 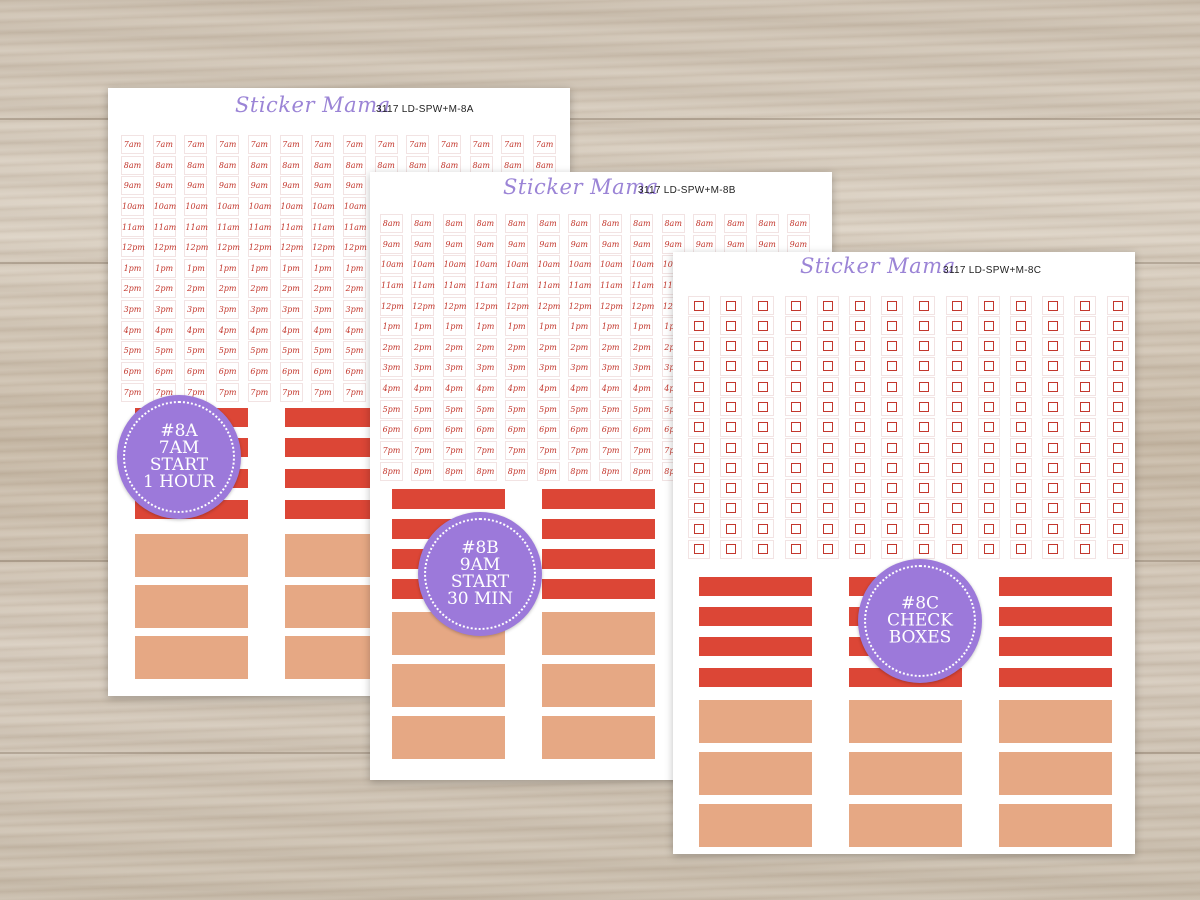 I want to click on badge-line: BOXES, so click(x=920, y=637).